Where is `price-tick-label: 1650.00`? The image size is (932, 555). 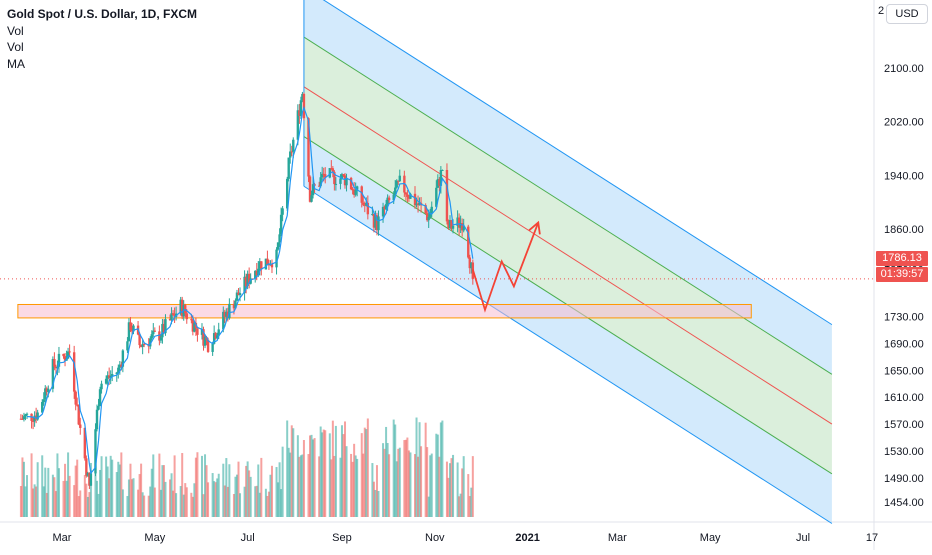
price-tick-label: 1650.00 is located at coordinates (904, 371).